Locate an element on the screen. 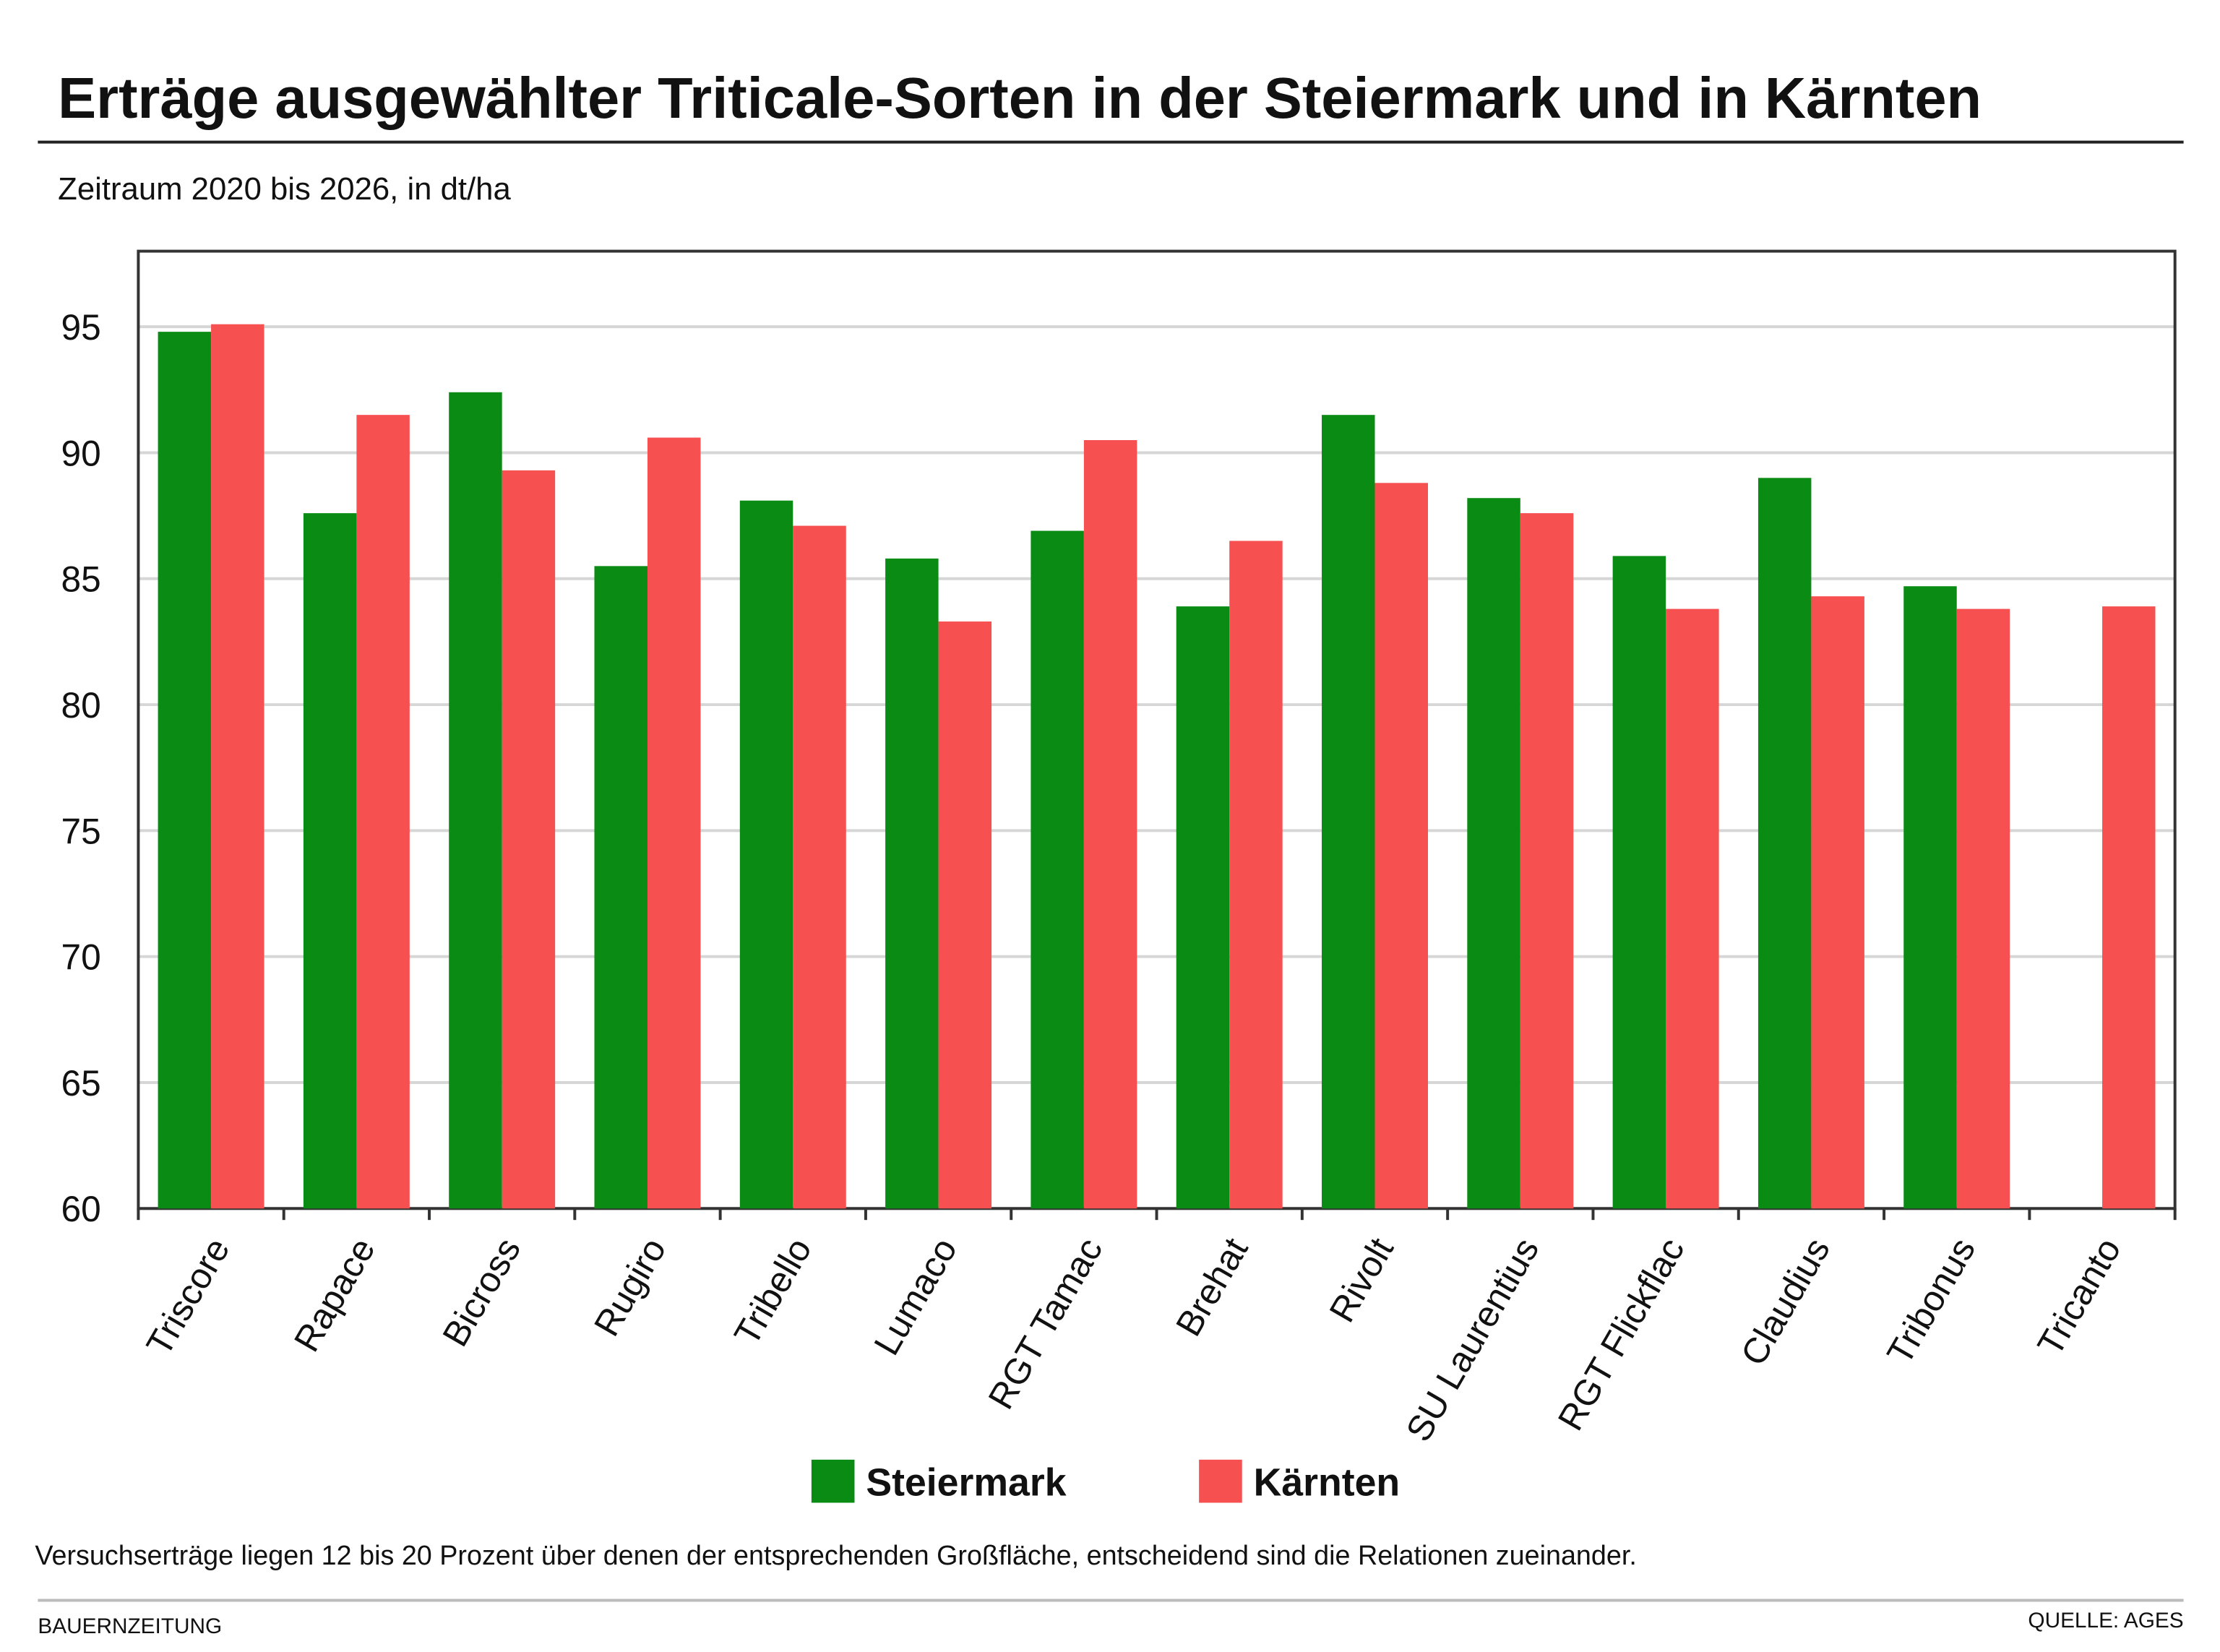 The image size is (2220, 1652). legend-label: Kärnten is located at coordinates (1328, 1483).